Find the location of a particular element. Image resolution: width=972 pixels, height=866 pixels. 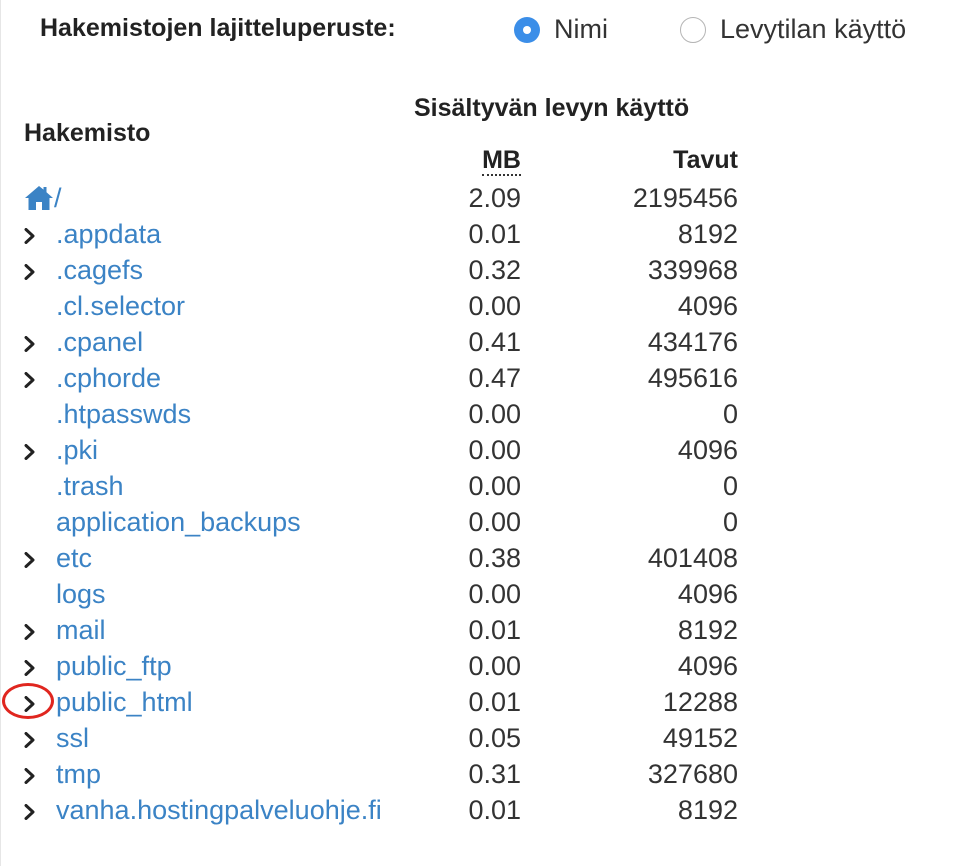

table-row: public_html 0.01 12288 is located at coordinates (486, 703).